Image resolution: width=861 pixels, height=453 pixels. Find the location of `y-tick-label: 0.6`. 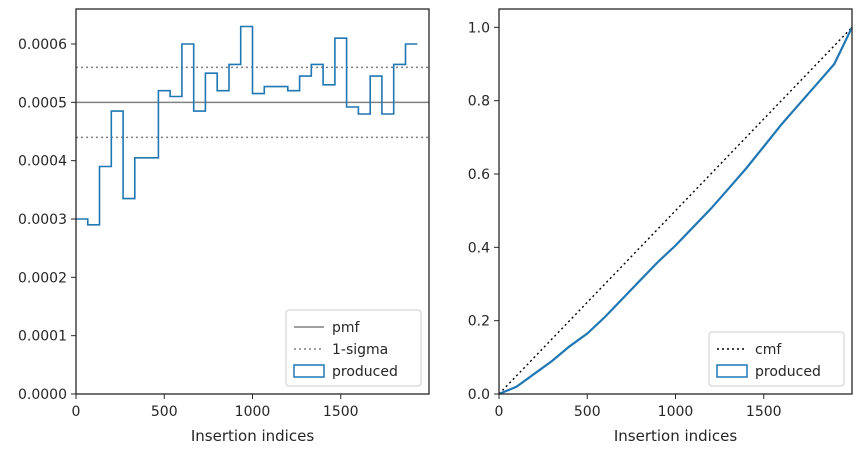

y-tick-label: 0.6 is located at coordinates (479, 175).